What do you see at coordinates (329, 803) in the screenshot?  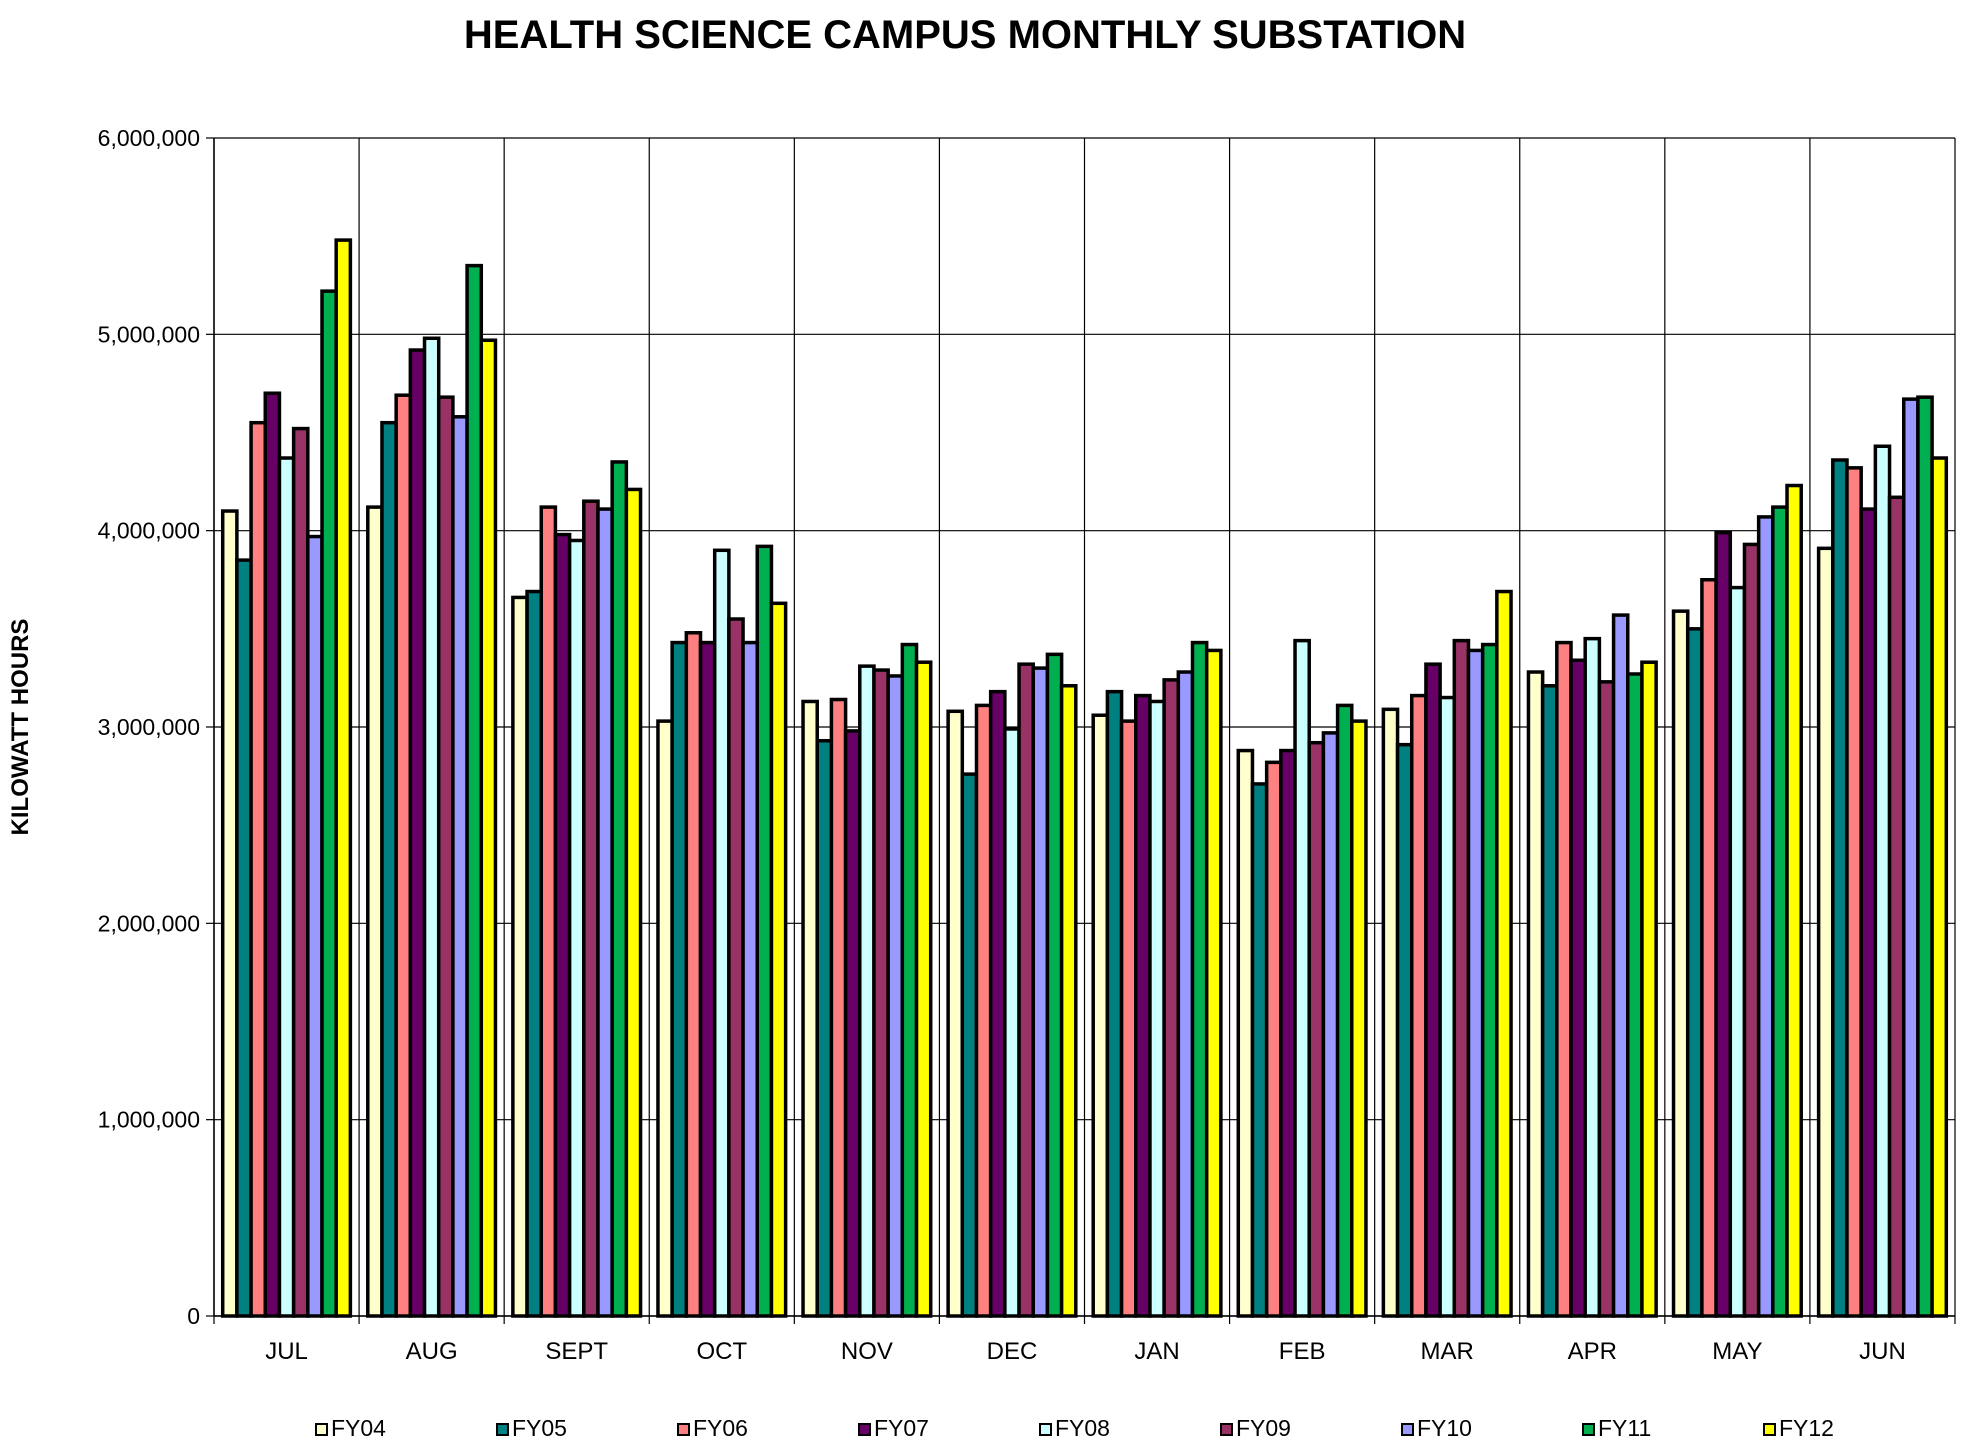 I see `bar-jul-fy11` at bounding box center [329, 803].